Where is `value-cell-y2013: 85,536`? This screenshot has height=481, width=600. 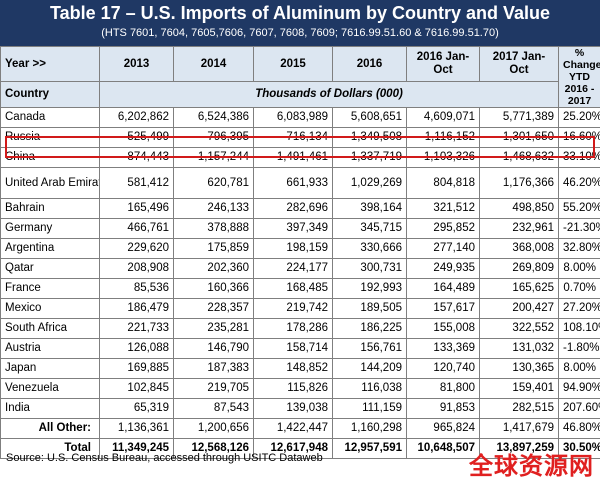
value-cell-y2013: 85,536 is located at coordinates (137, 289).